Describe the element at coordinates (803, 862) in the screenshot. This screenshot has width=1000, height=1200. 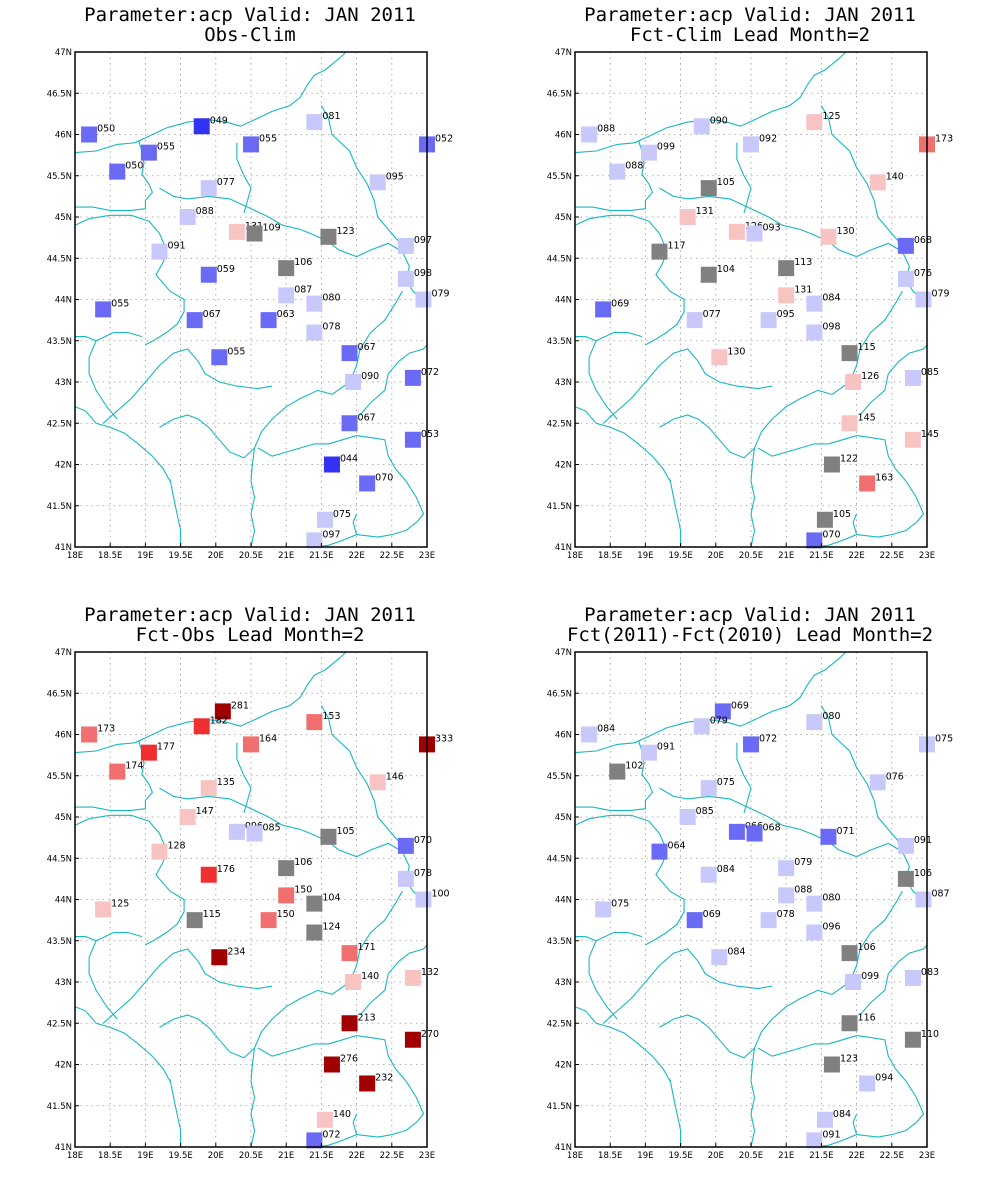
I see `station-value-label: 079` at that location.